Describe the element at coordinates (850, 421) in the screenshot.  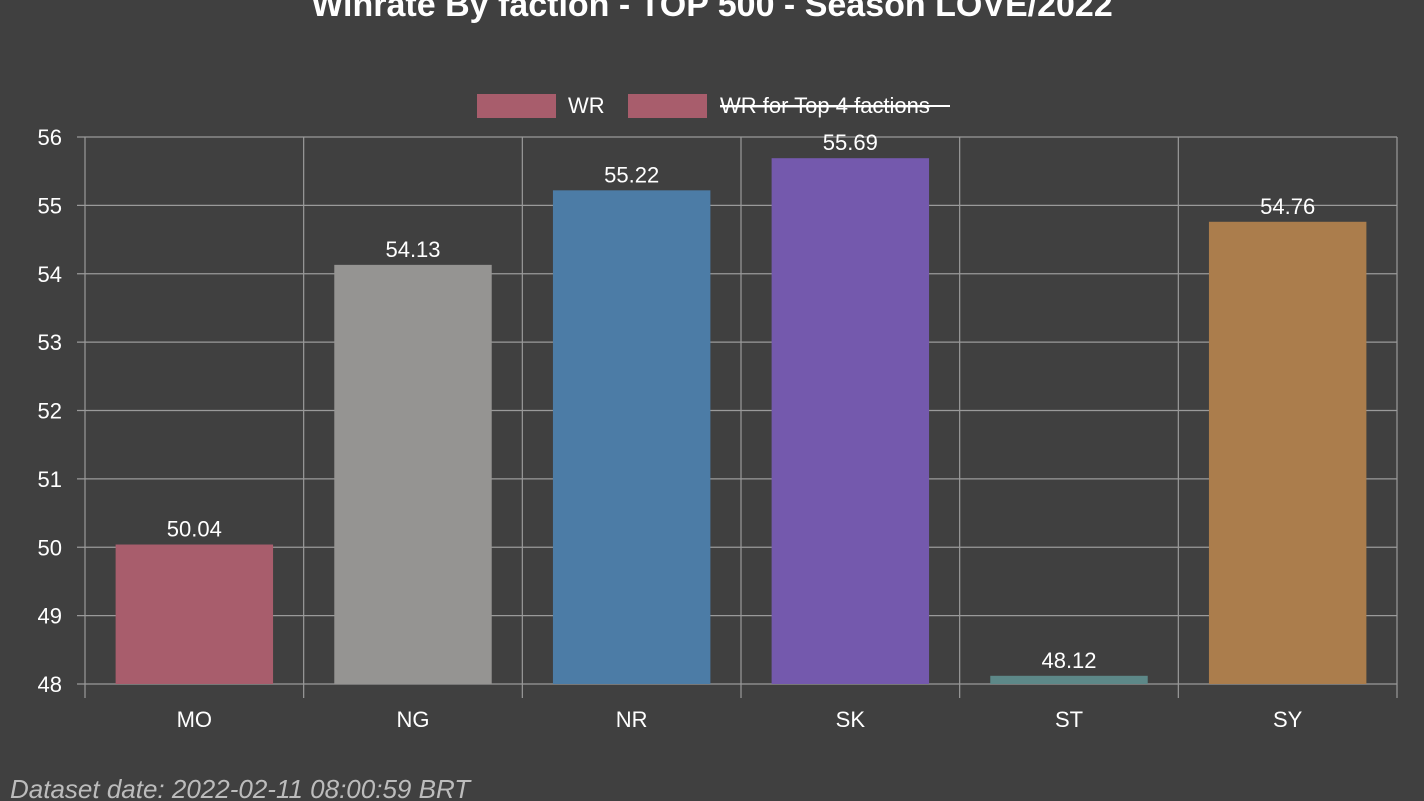
I see `bar-sk` at that location.